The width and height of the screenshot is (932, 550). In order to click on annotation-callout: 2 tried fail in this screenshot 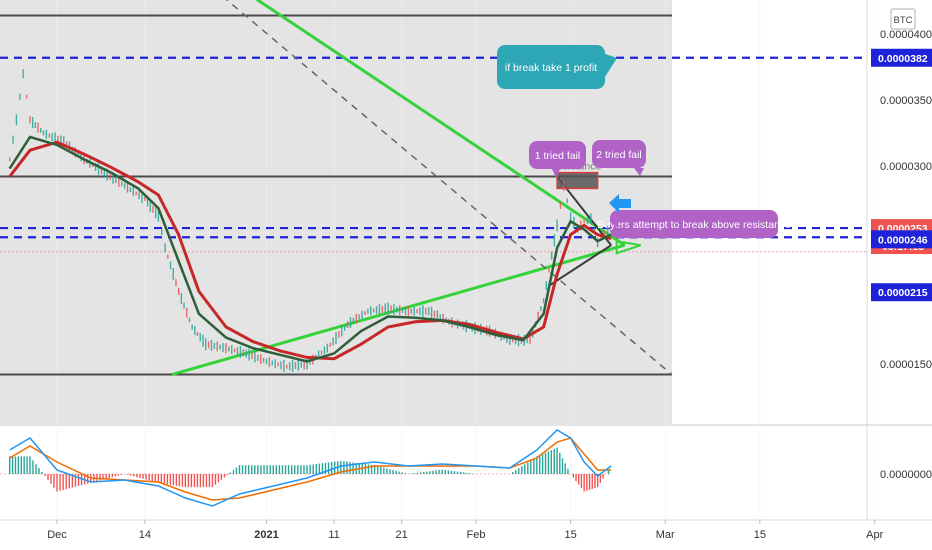, I will do `click(619, 154)`.